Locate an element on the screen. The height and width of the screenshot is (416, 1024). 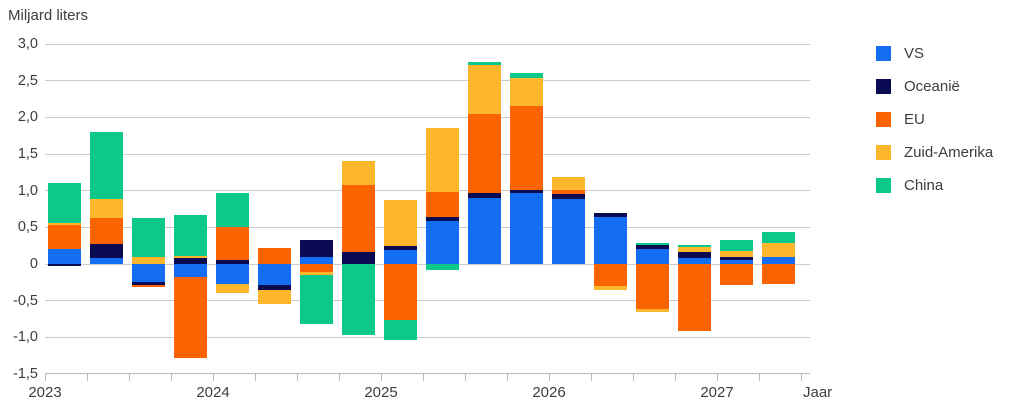
x-axis-title: Jaar is located at coordinates (818, 392).